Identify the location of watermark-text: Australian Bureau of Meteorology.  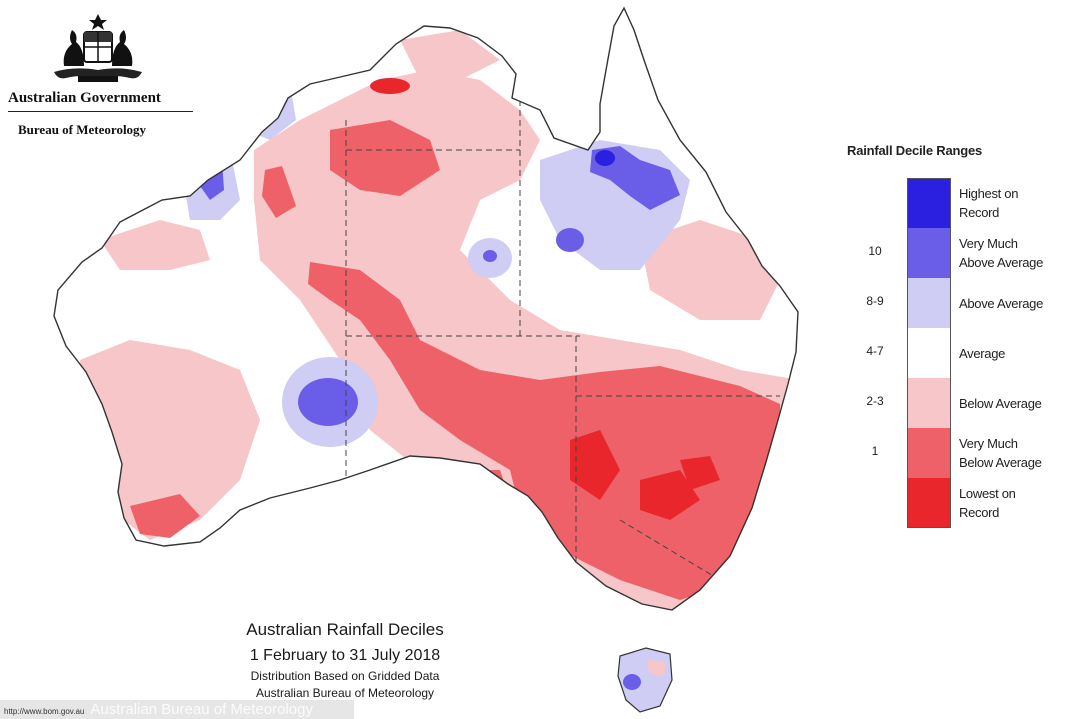
(201, 709).